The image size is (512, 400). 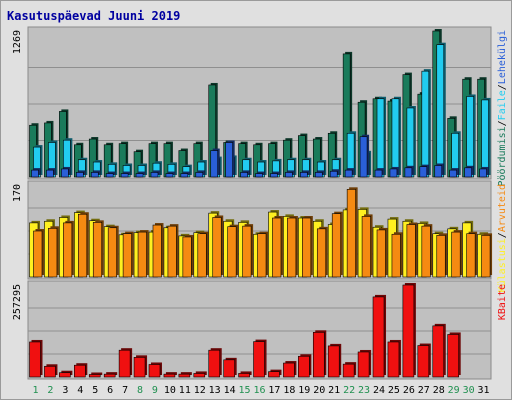 What do you see at coordinates (17, 42) in the screenshot?
I see `panel-top-ytick-max: 1269` at bounding box center [17, 42].